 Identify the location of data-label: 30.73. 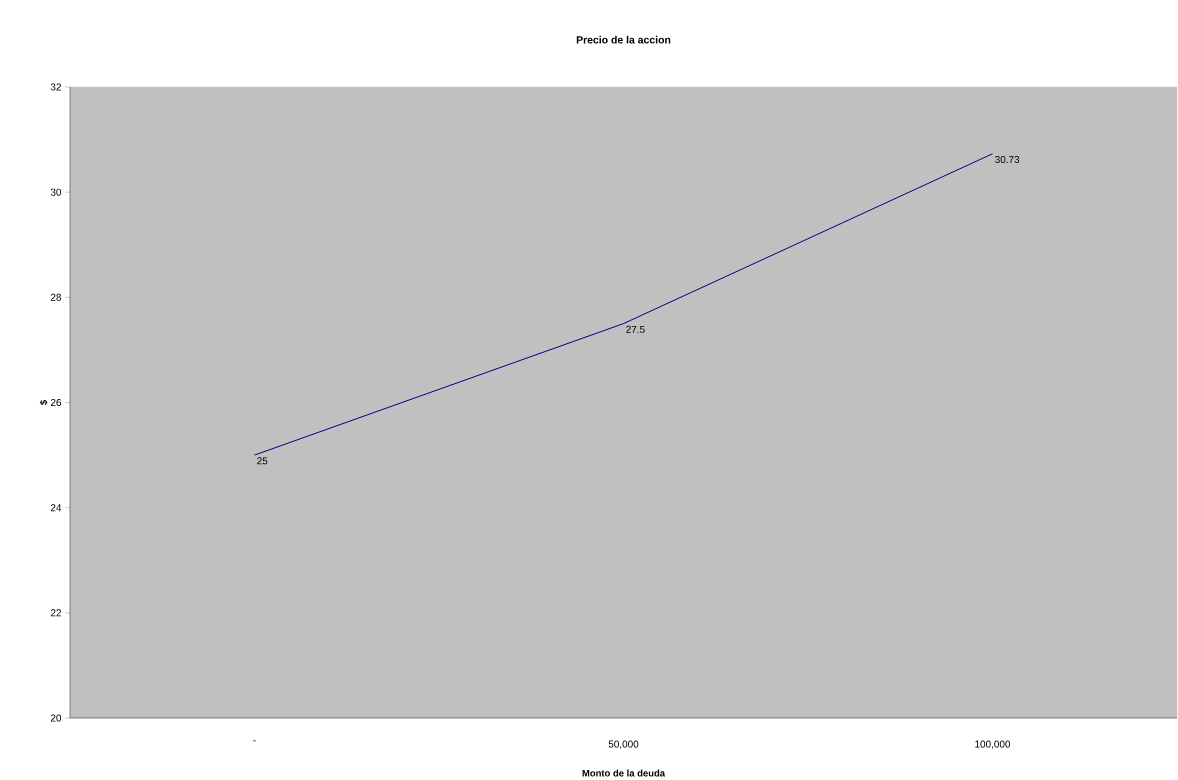
(1007, 159).